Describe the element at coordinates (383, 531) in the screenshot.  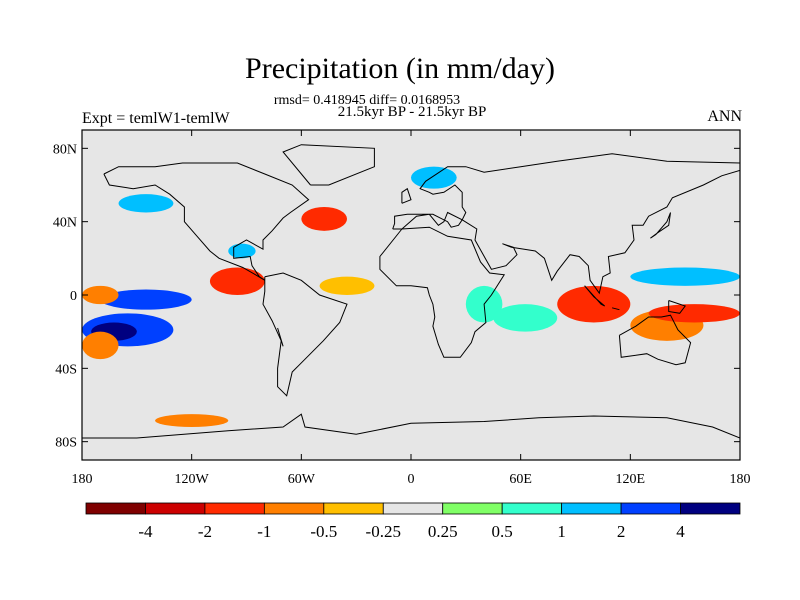
I see `colorbar-label: -0.25` at that location.